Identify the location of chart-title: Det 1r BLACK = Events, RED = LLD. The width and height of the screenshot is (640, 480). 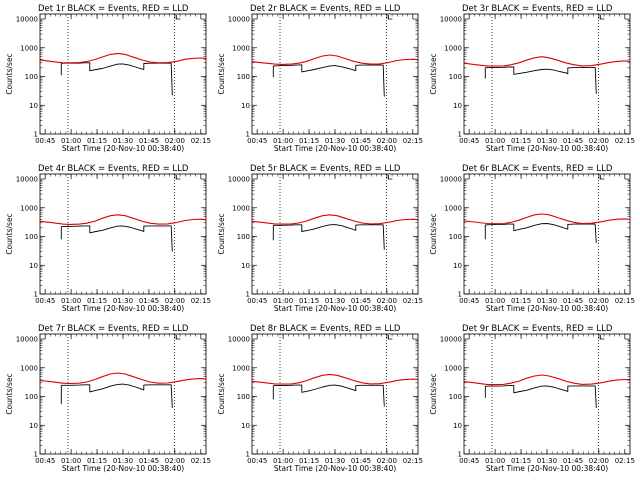
(113, 9).